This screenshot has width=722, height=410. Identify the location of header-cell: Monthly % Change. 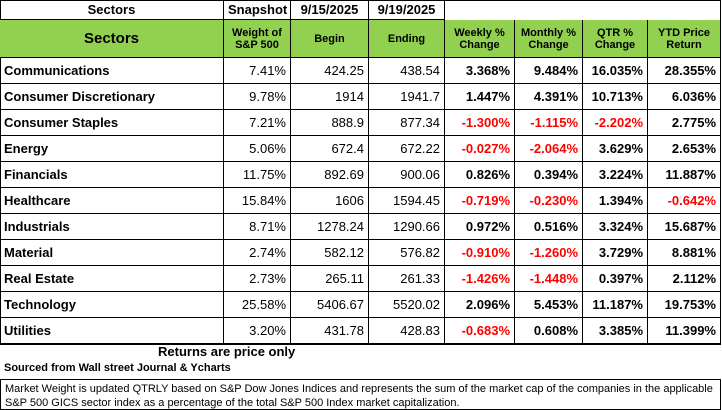
(549, 39).